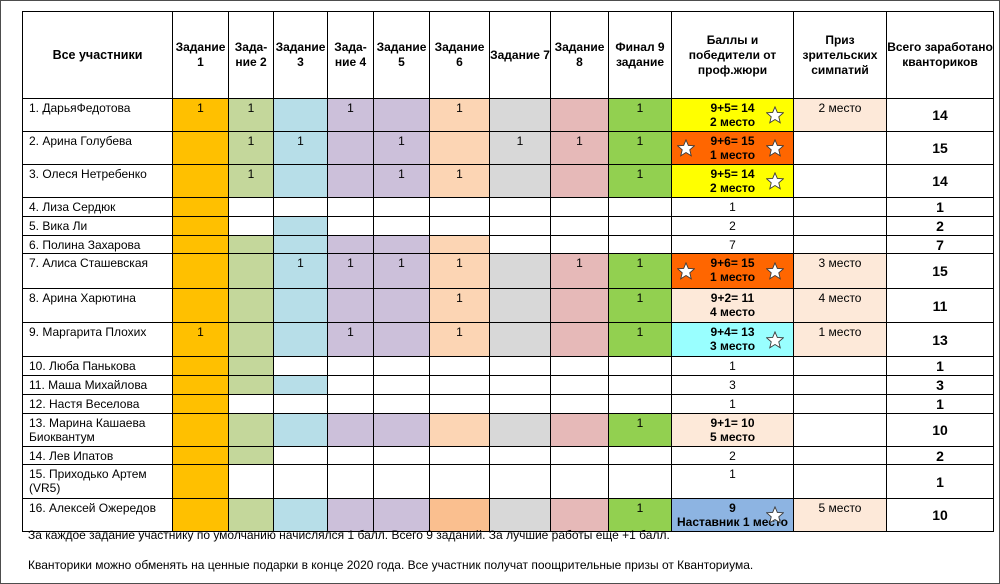  What do you see at coordinates (732, 298) in the screenshot?
I see `jury-points: 9+2= 11` at bounding box center [732, 298].